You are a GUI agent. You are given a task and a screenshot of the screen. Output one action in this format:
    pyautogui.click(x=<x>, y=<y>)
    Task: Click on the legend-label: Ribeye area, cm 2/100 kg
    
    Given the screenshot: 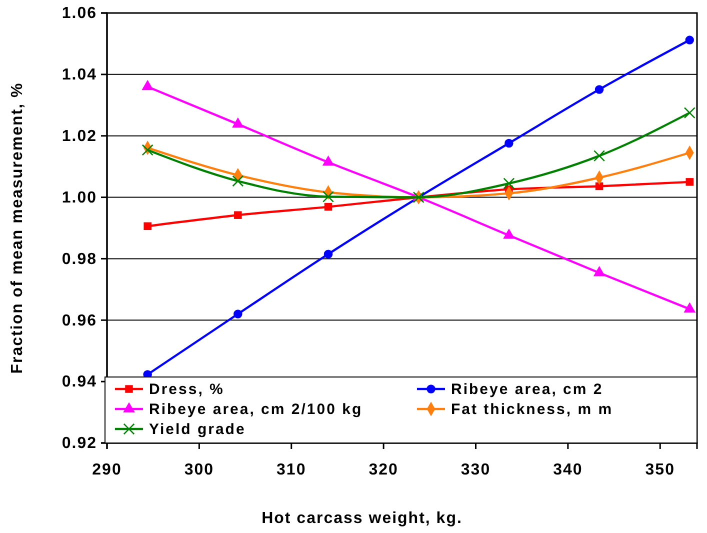 What is the action you would take?
    pyautogui.click(x=256, y=409)
    